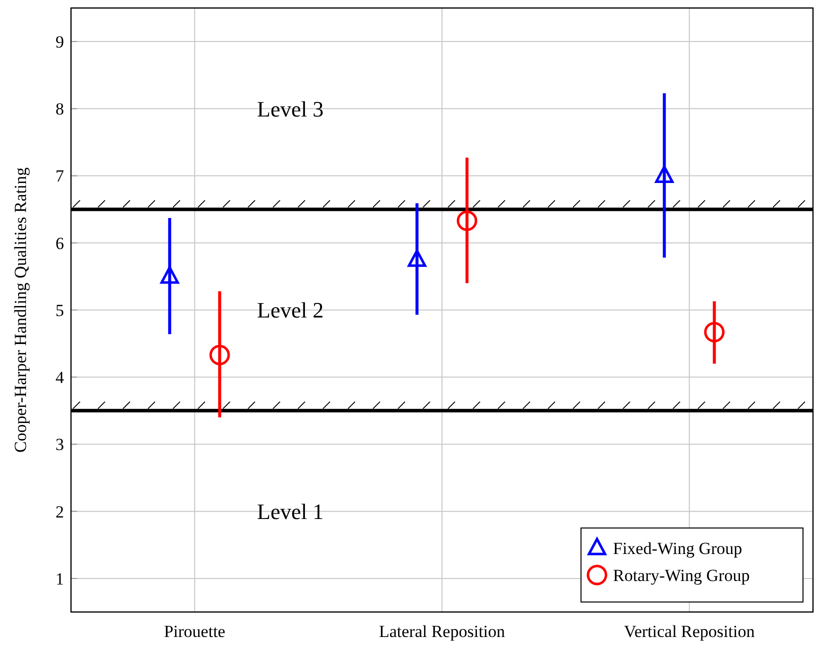  I want to click on legend-label: Rotary-Wing Group, so click(681, 575).